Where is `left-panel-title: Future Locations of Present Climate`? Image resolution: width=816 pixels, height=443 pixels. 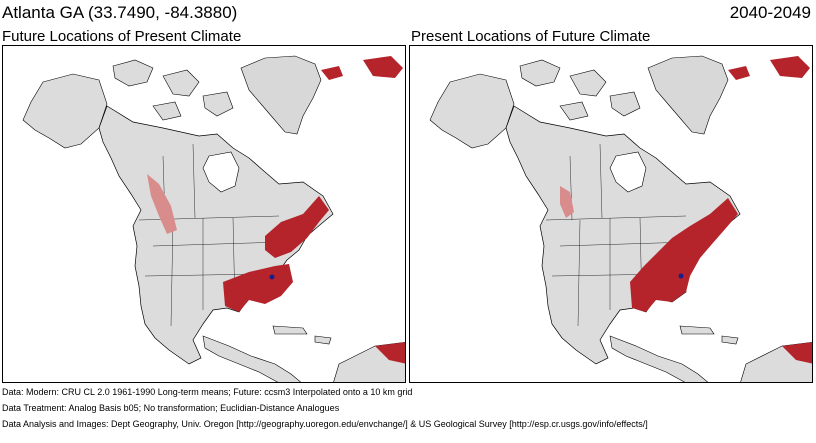
left-panel-title: Future Locations of Present Climate is located at coordinates (122, 36).